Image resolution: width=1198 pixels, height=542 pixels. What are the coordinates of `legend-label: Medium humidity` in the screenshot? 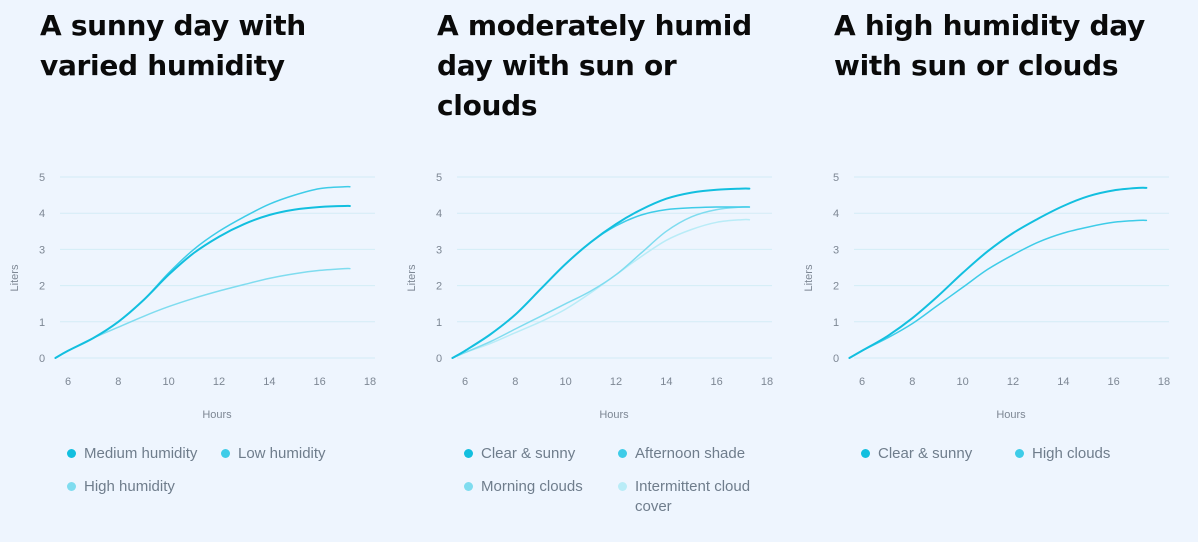 It's located at (141, 453).